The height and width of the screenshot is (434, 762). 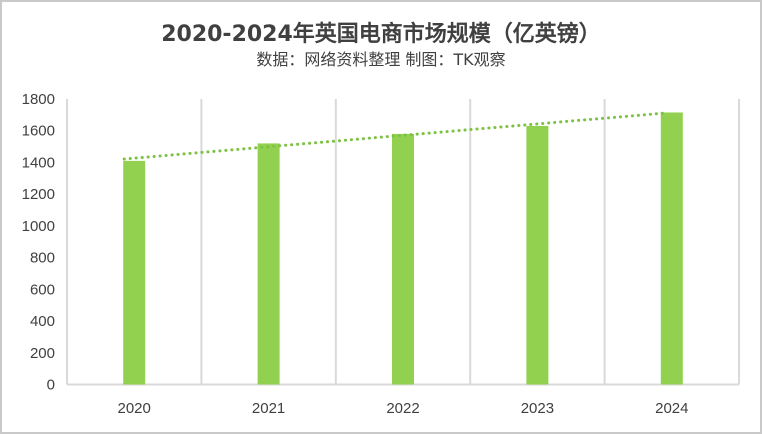 I want to click on chart-title: 2020-2024年英国电商市场规模（亿英镑）, so click(x=381, y=34).